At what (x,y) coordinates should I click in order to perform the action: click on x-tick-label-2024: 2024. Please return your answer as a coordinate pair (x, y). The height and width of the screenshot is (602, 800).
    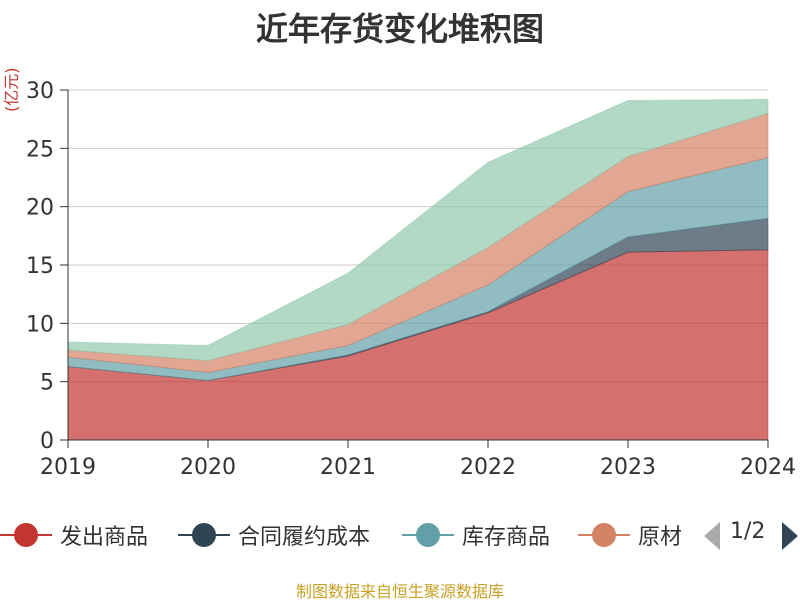
    Looking at the image, I should click on (768, 467).